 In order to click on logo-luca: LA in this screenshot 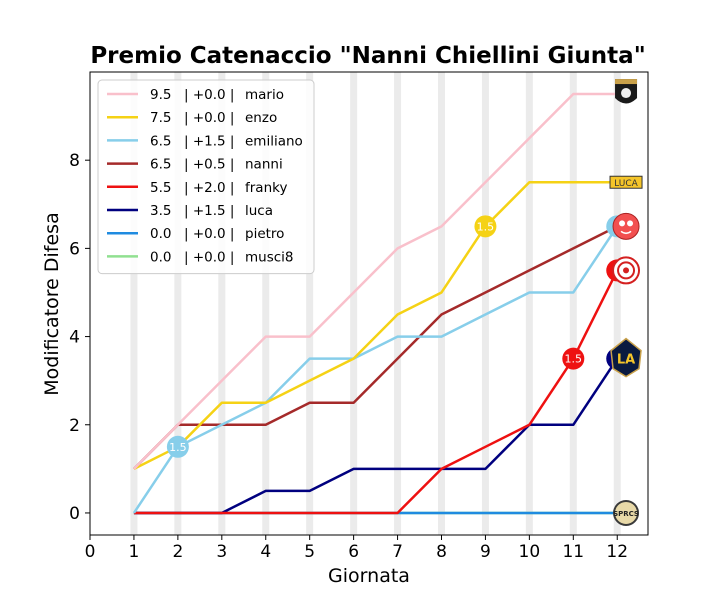, I will do `click(626, 357)`.